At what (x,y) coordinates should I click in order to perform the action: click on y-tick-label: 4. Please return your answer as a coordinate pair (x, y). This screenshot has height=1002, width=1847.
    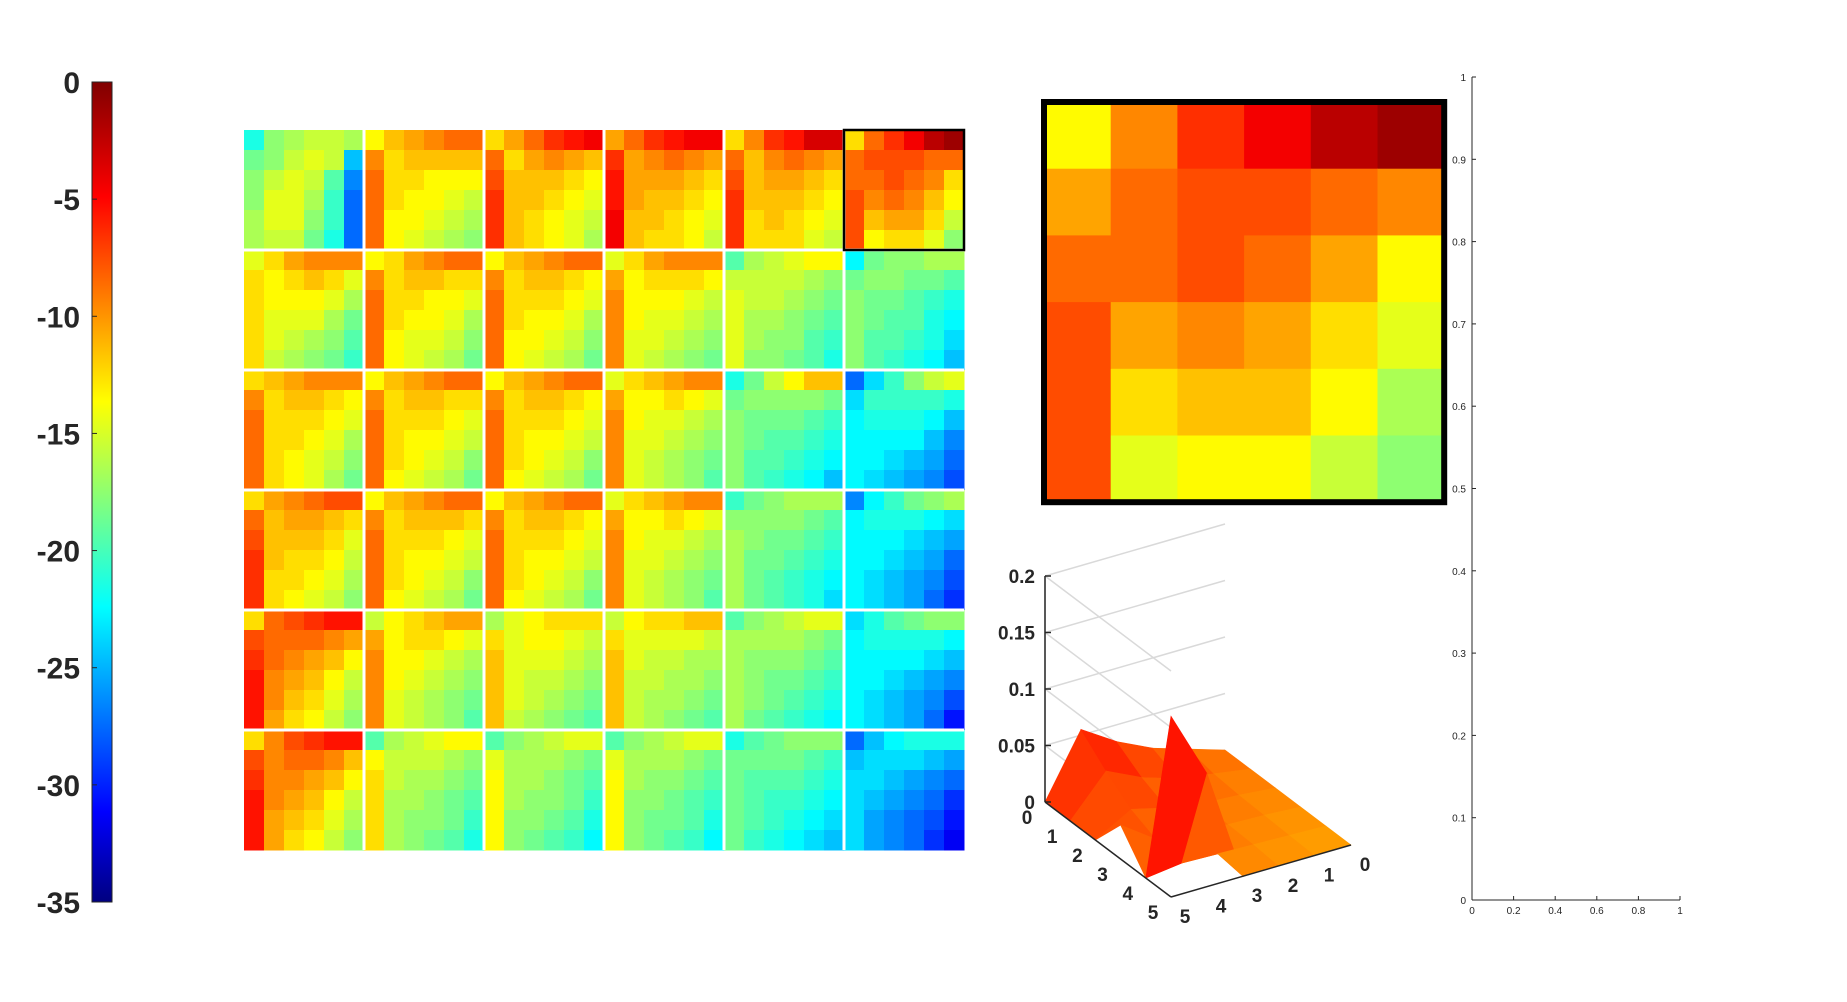
    Looking at the image, I should click on (1128, 894).